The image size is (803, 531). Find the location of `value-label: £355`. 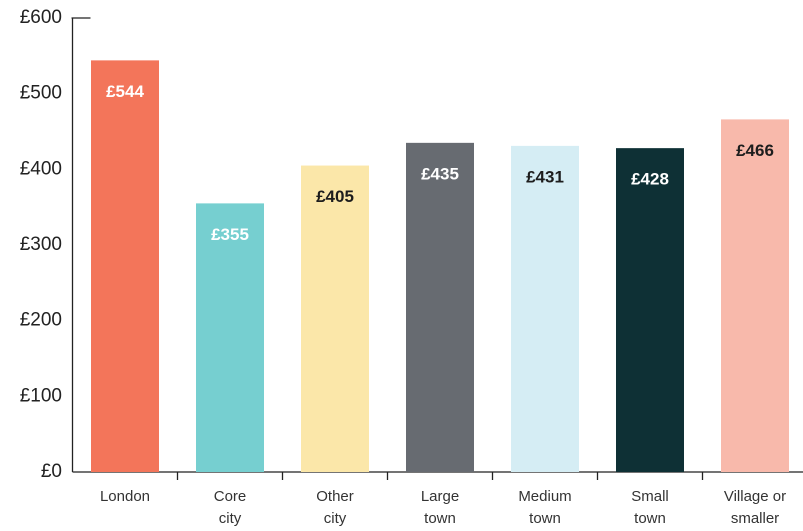

value-label: £355 is located at coordinates (230, 234).